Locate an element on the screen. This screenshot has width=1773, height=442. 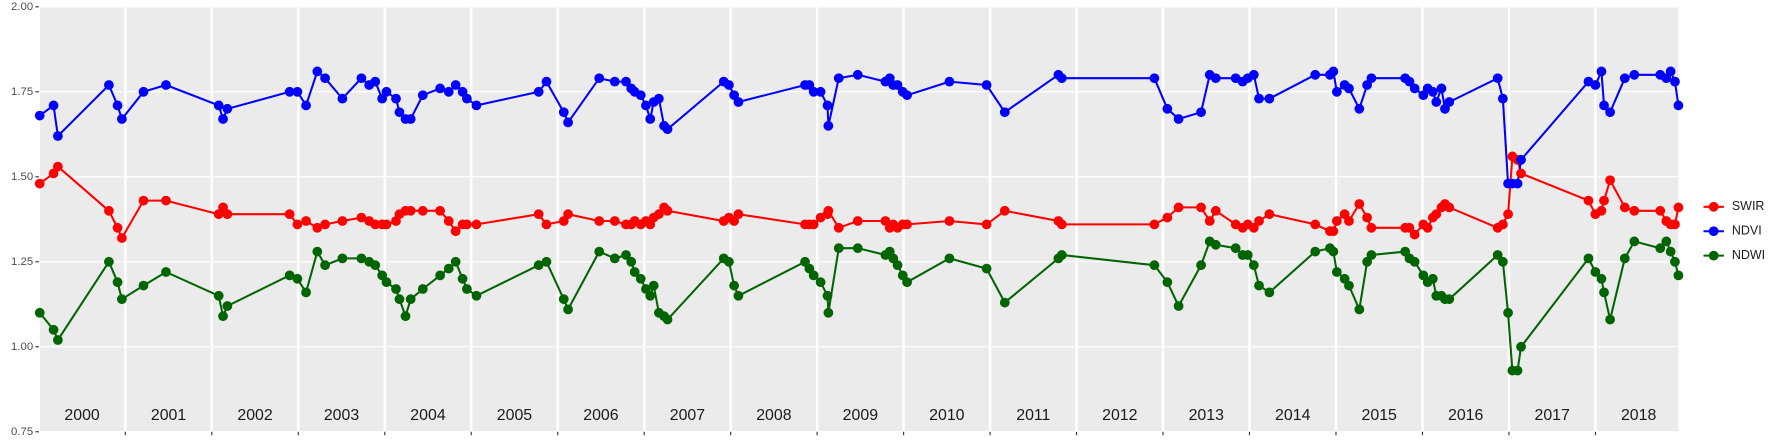
year-label: 2002 is located at coordinates (255, 415).